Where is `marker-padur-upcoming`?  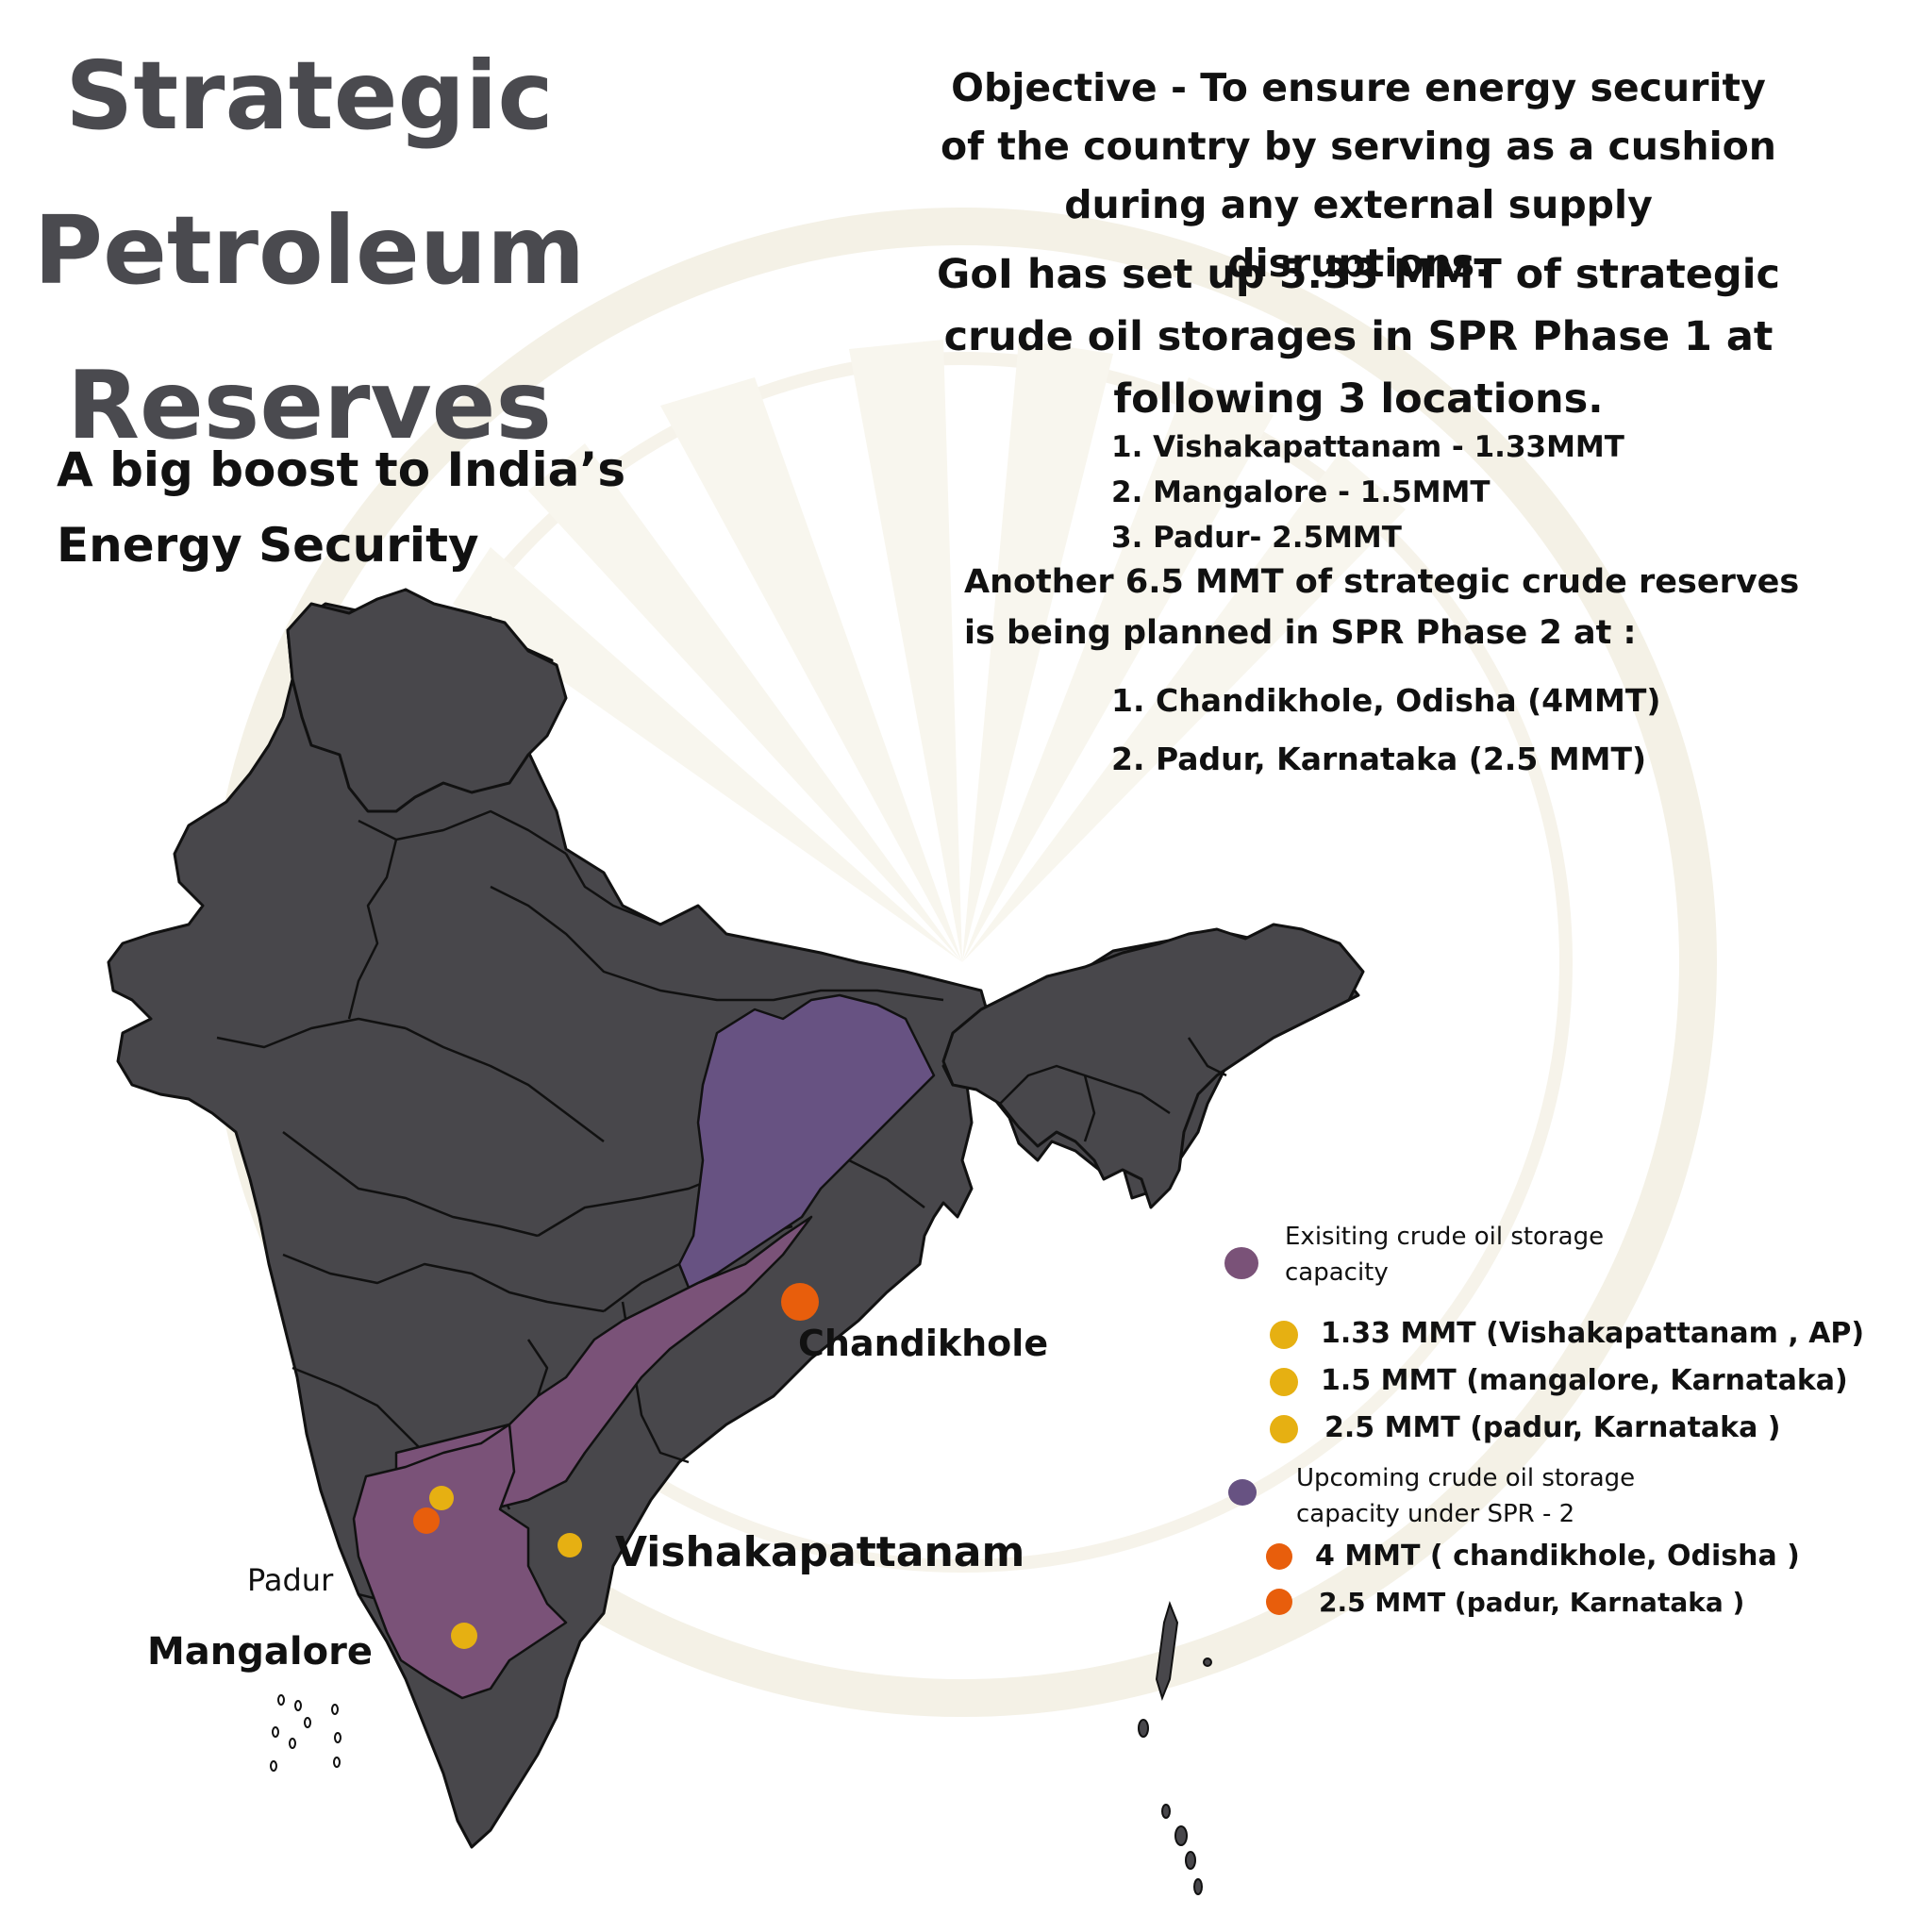 marker-padur-upcoming is located at coordinates (426, 1520).